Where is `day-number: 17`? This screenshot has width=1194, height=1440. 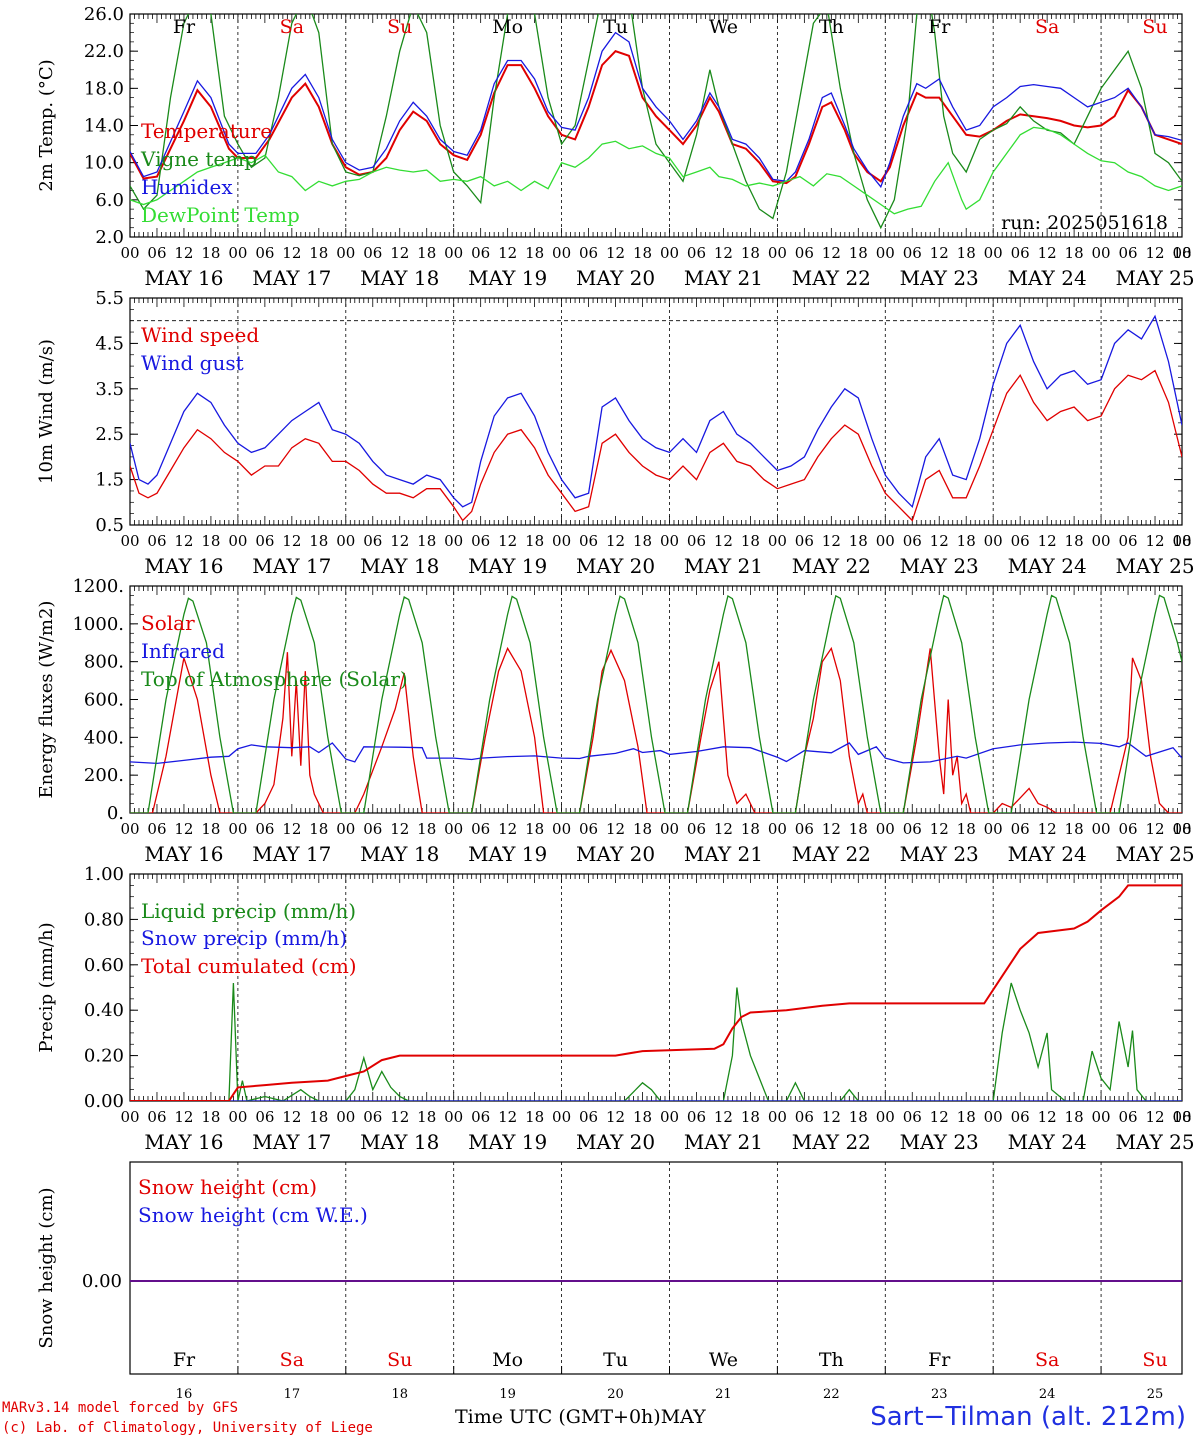 day-number: 17 is located at coordinates (292, 1393).